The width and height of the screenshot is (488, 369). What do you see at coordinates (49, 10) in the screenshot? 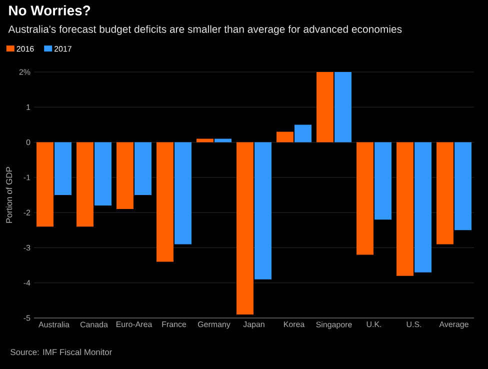
I see `chart-title: No Worries?` at bounding box center [49, 10].